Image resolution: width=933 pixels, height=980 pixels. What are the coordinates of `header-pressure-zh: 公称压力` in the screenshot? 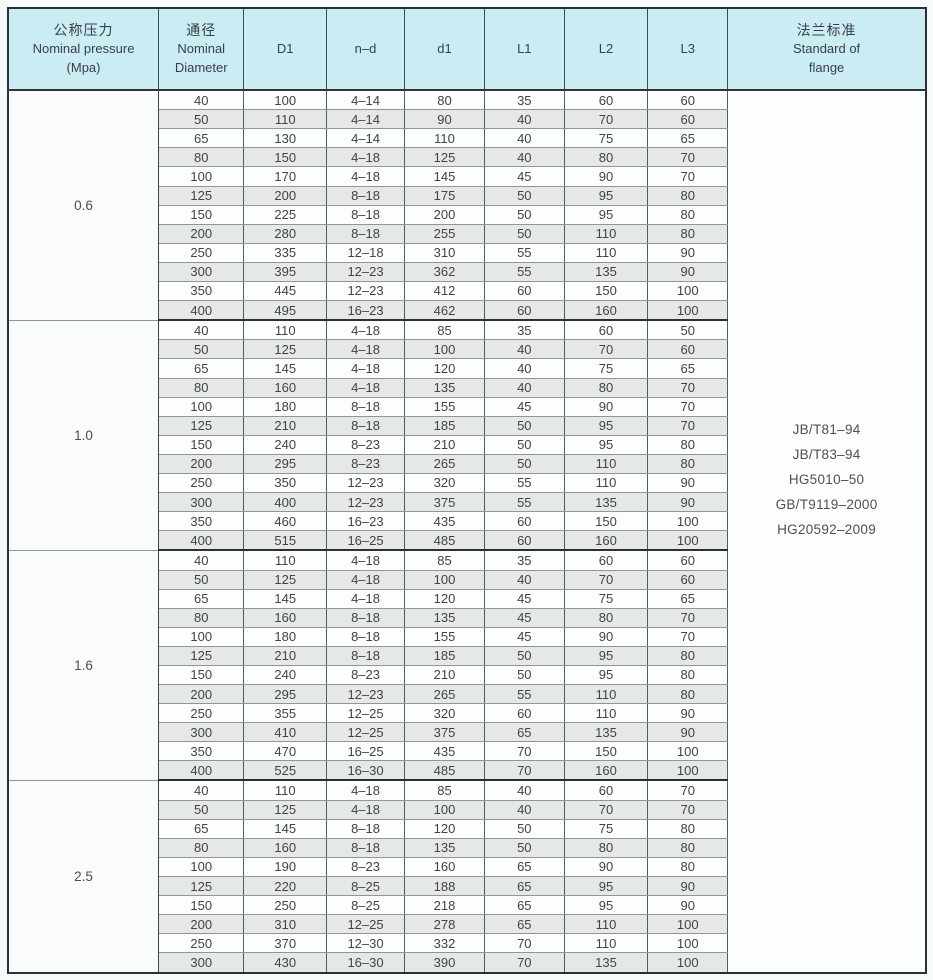 It's located at (83, 30).